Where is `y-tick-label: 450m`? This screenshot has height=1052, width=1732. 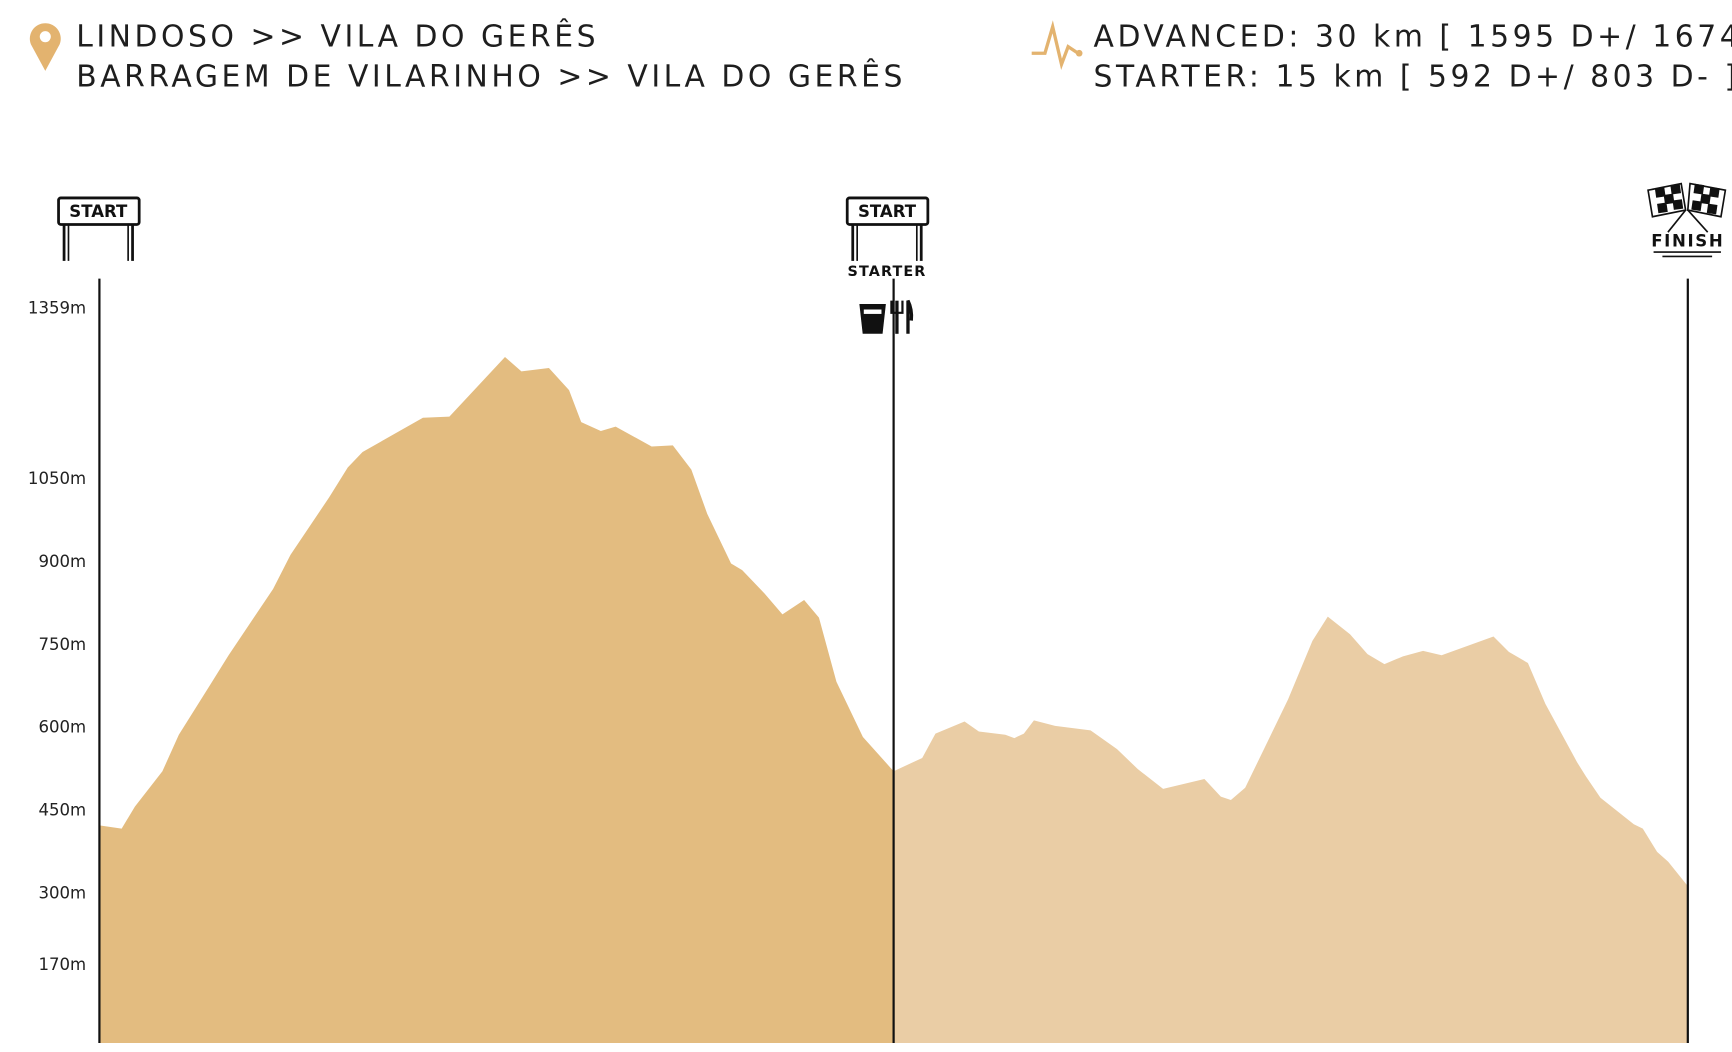
y-tick-label: 450m is located at coordinates (62, 809).